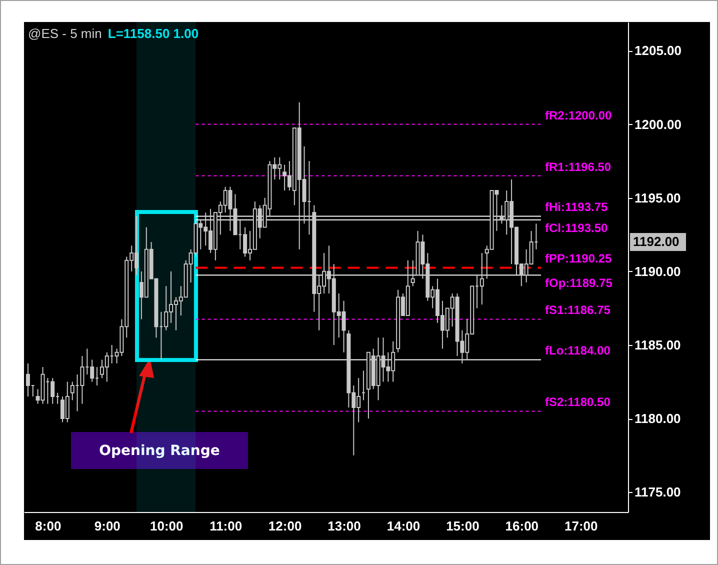 The width and height of the screenshot is (718, 565). What do you see at coordinates (576, 207) in the screenshot?
I see `ref-line-label: fHi:1193.75` at bounding box center [576, 207].